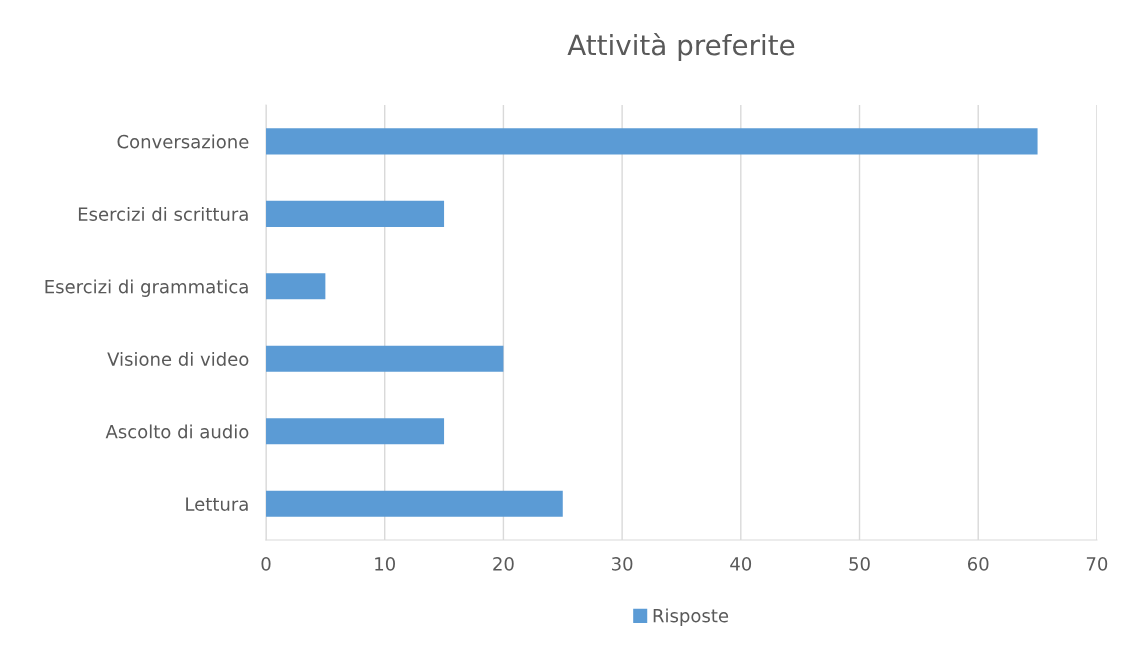 The image size is (1132, 661). Describe the element at coordinates (681, 46) in the screenshot. I see `chart-title: Attività preferite` at that location.